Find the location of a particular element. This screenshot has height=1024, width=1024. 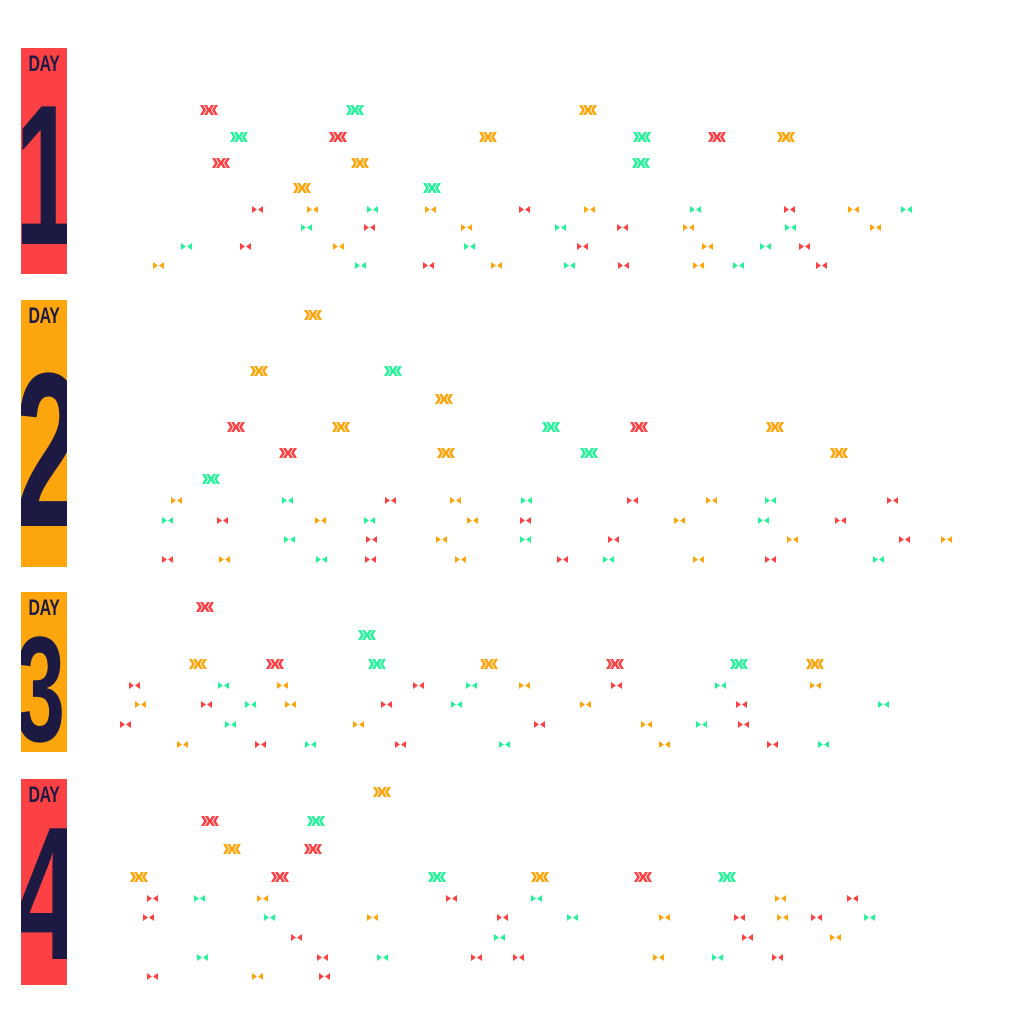

day-4-label: DAY is located at coordinates (44, 794).